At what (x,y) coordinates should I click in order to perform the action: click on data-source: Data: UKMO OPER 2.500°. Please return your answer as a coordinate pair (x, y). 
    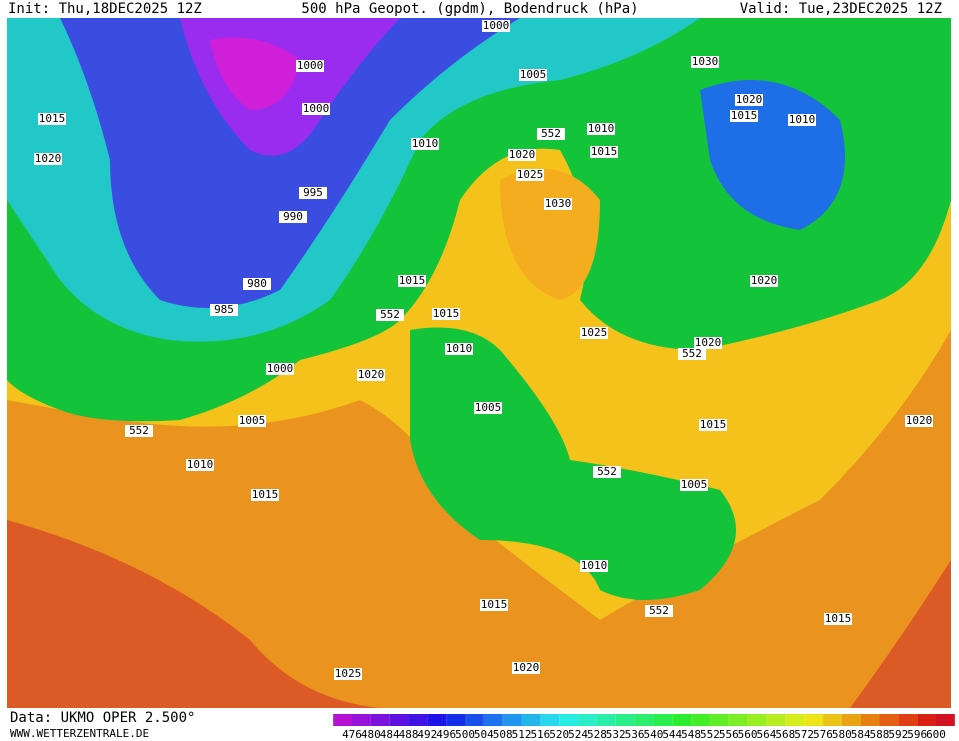
    Looking at the image, I should click on (102, 718).